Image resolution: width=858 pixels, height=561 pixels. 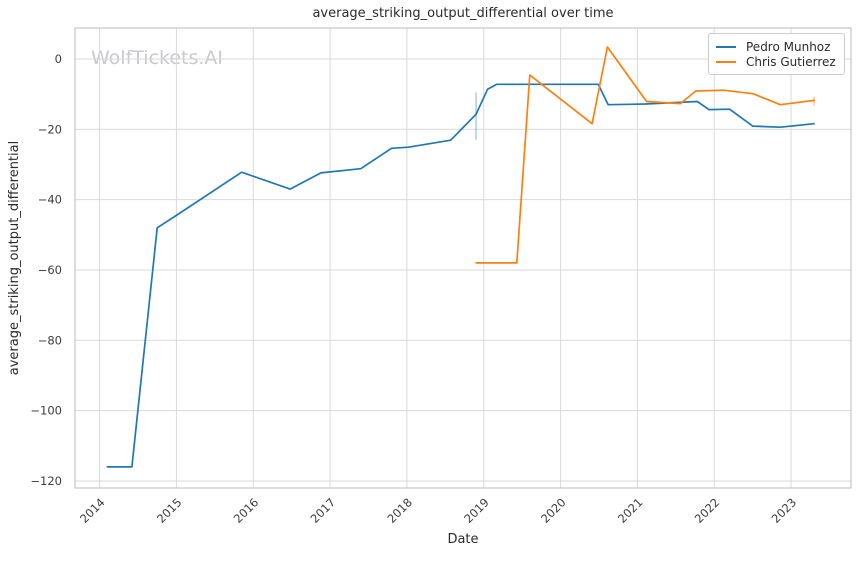 I want to click on legend-item-pedro-munhoz: Pedro Munhoz, so click(x=776, y=46).